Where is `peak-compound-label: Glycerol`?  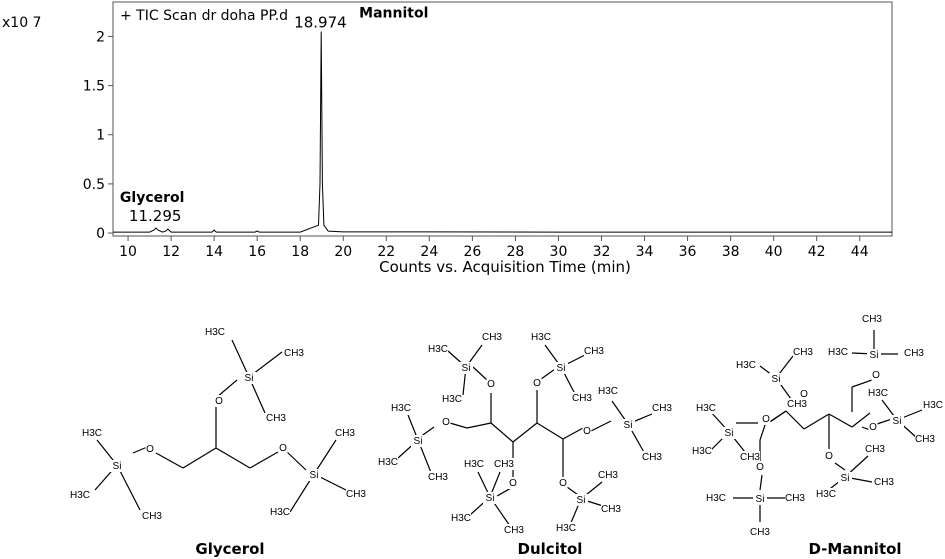 peak-compound-label: Glycerol is located at coordinates (152, 198).